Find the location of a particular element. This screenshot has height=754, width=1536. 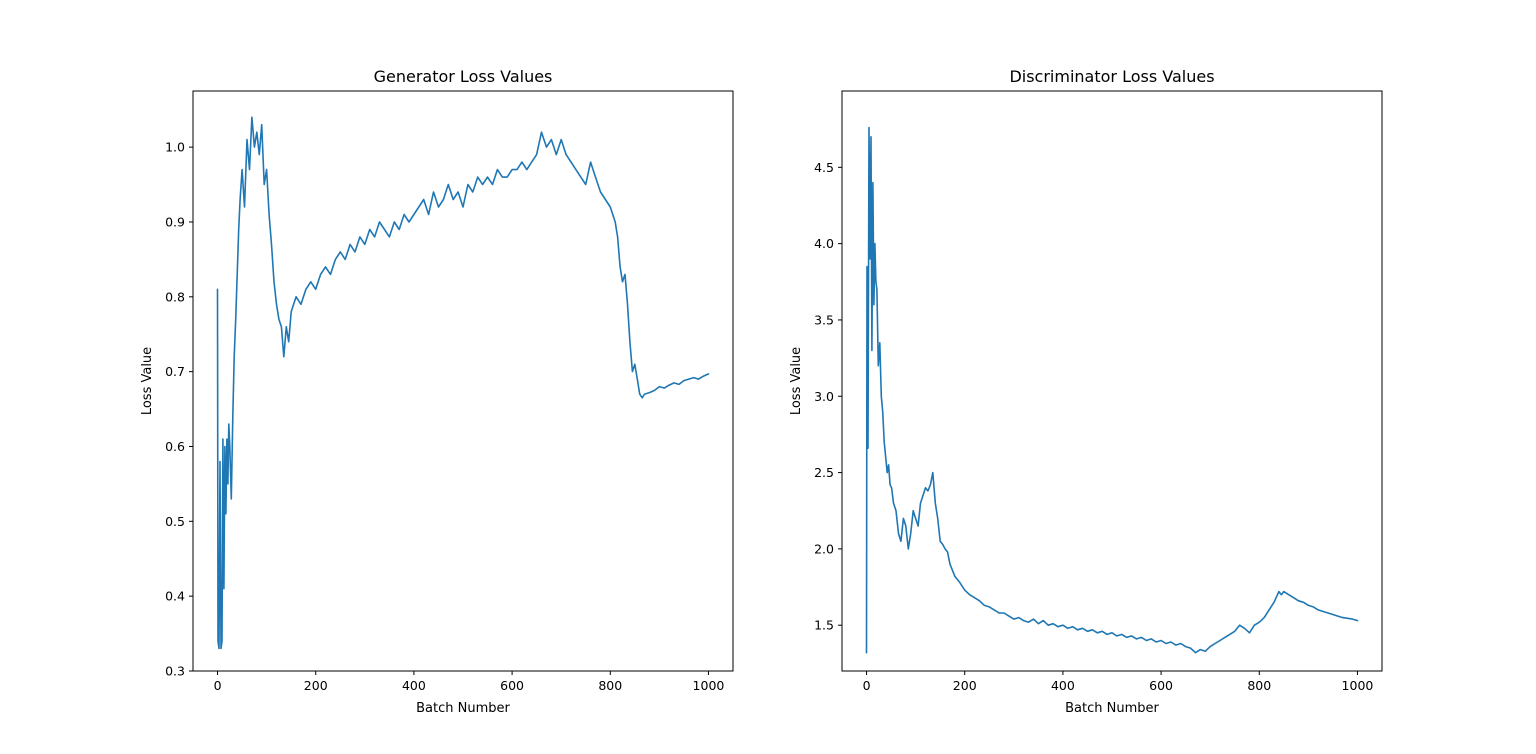

y-axis: 0.3 0.4 0.5 0.6 0.7 0.8 0.9 1.0 is located at coordinates (179, 409).